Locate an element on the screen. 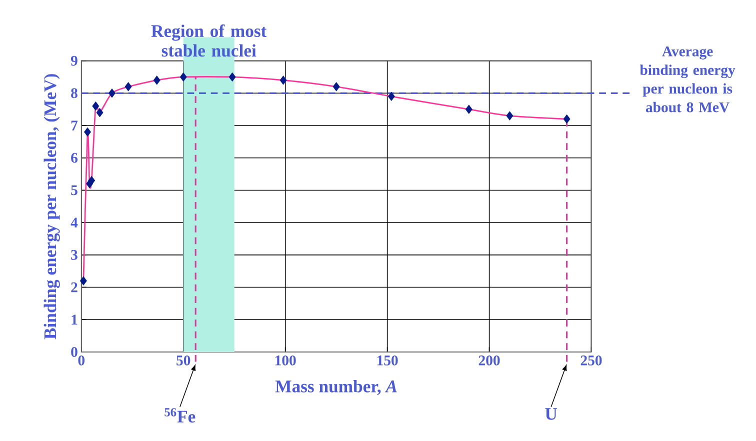 Image resolution: width=756 pixels, height=441 pixels. ref-line-label: U is located at coordinates (551, 414).